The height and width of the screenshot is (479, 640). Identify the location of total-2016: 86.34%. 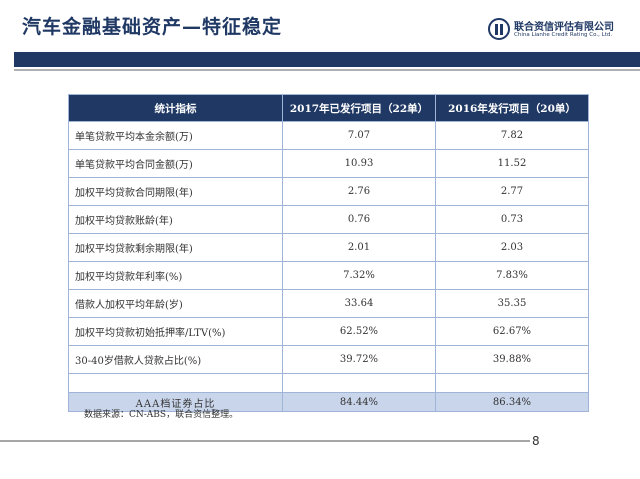
(512, 402).